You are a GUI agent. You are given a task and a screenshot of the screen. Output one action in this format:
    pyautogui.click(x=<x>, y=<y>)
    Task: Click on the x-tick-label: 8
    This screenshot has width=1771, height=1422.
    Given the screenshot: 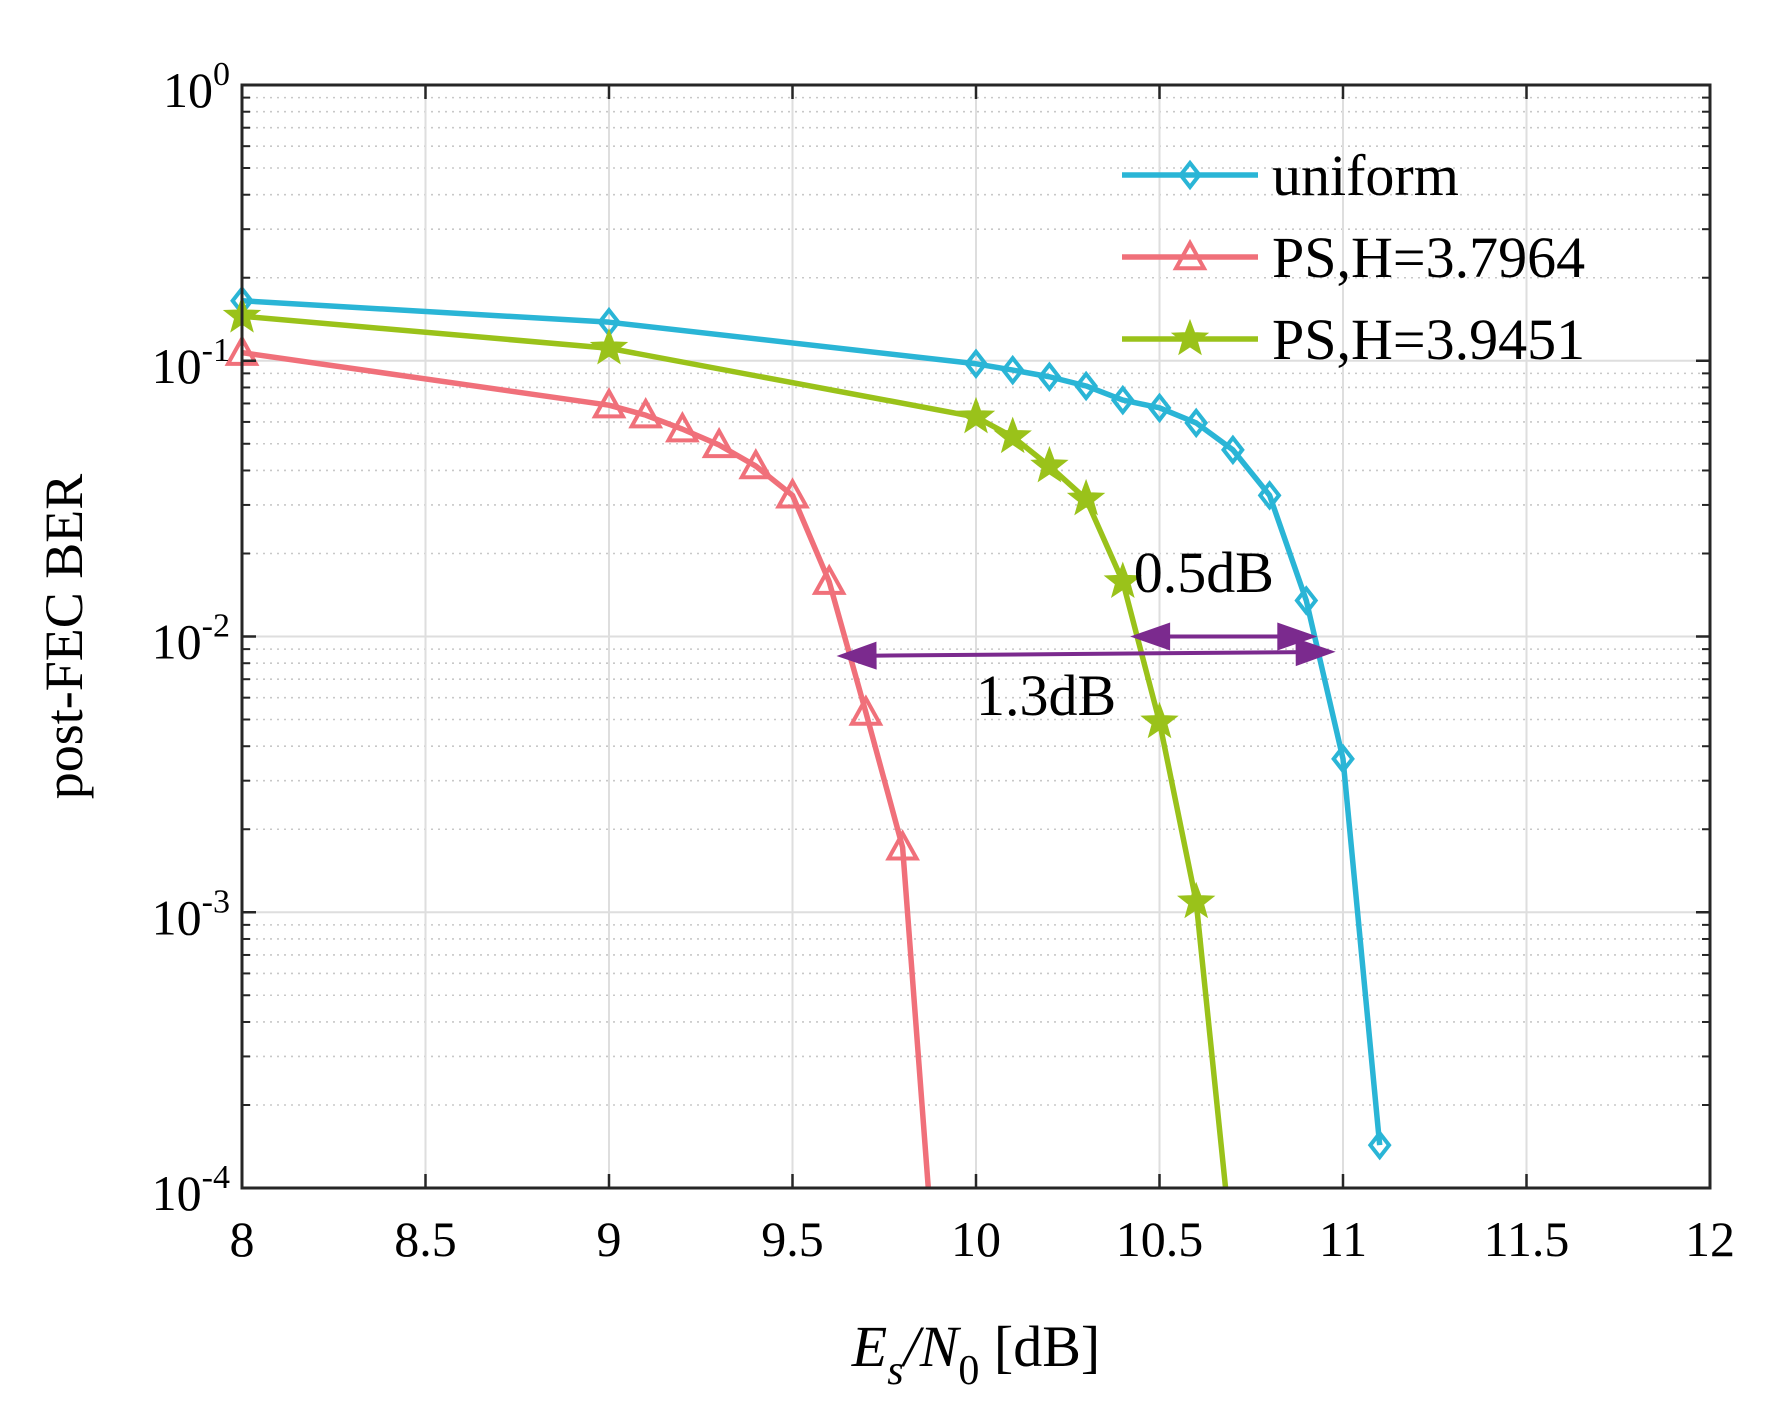 What is the action you would take?
    pyautogui.click(x=242, y=1239)
    